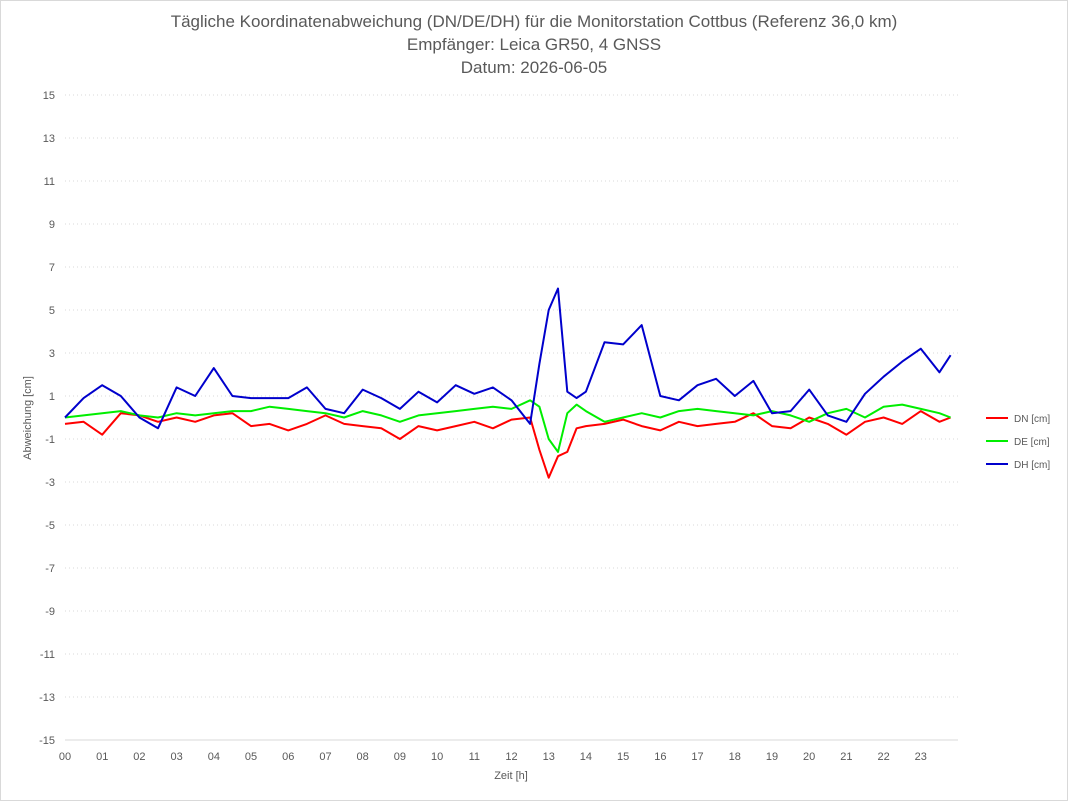 This screenshot has height=801, width=1068. I want to click on x-tick-label: 12, so click(511, 757).